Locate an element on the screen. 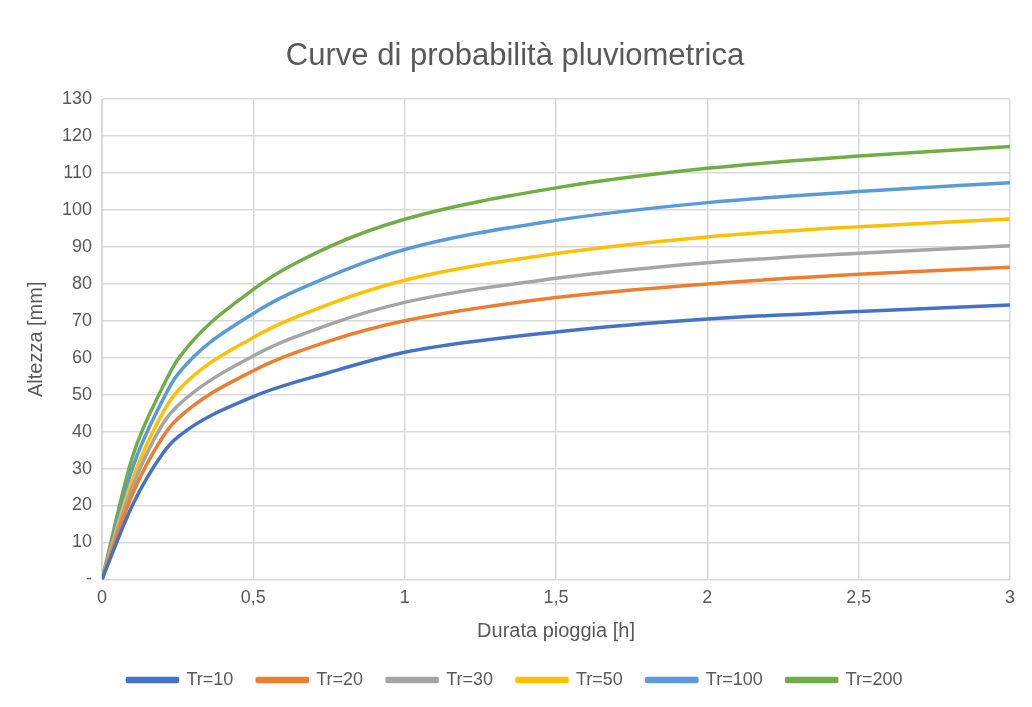  y-tick-label: 30 is located at coordinates (82, 467).